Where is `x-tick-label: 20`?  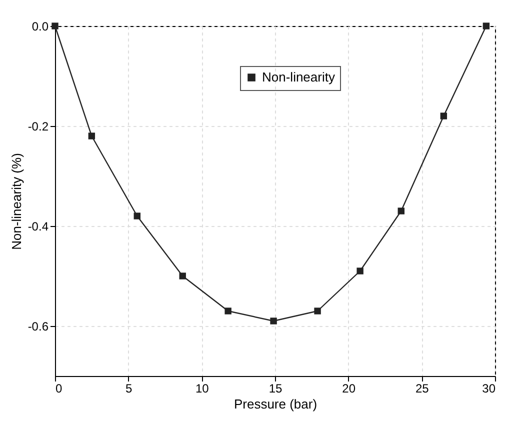 x-tick-label: 20 is located at coordinates (349, 389).